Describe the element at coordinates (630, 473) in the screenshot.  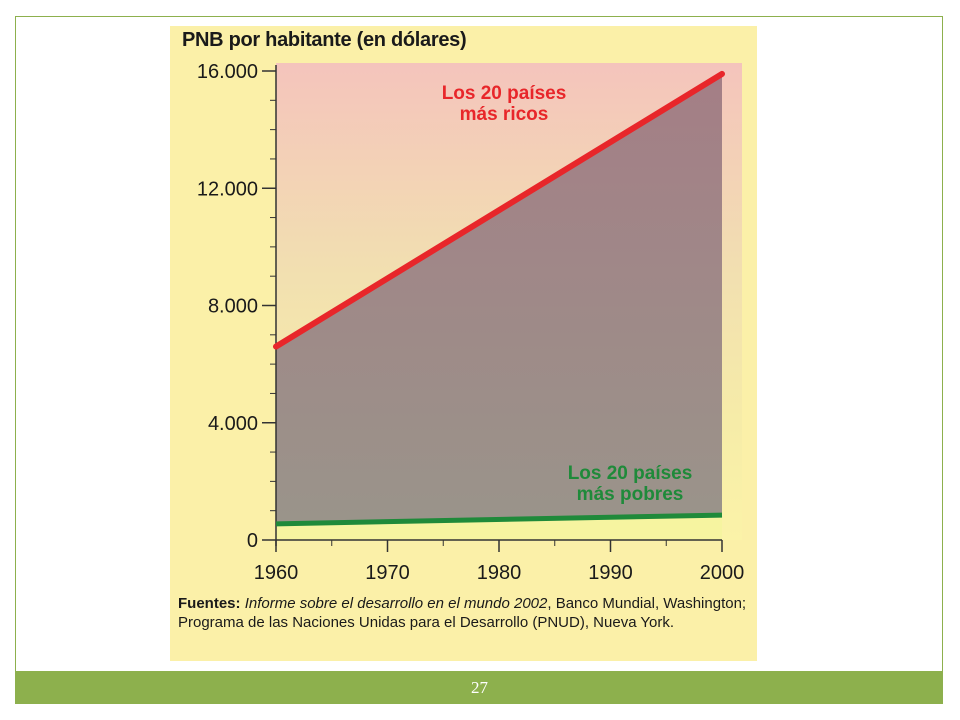
I see `series-label-poorest: Los 20 países` at that location.